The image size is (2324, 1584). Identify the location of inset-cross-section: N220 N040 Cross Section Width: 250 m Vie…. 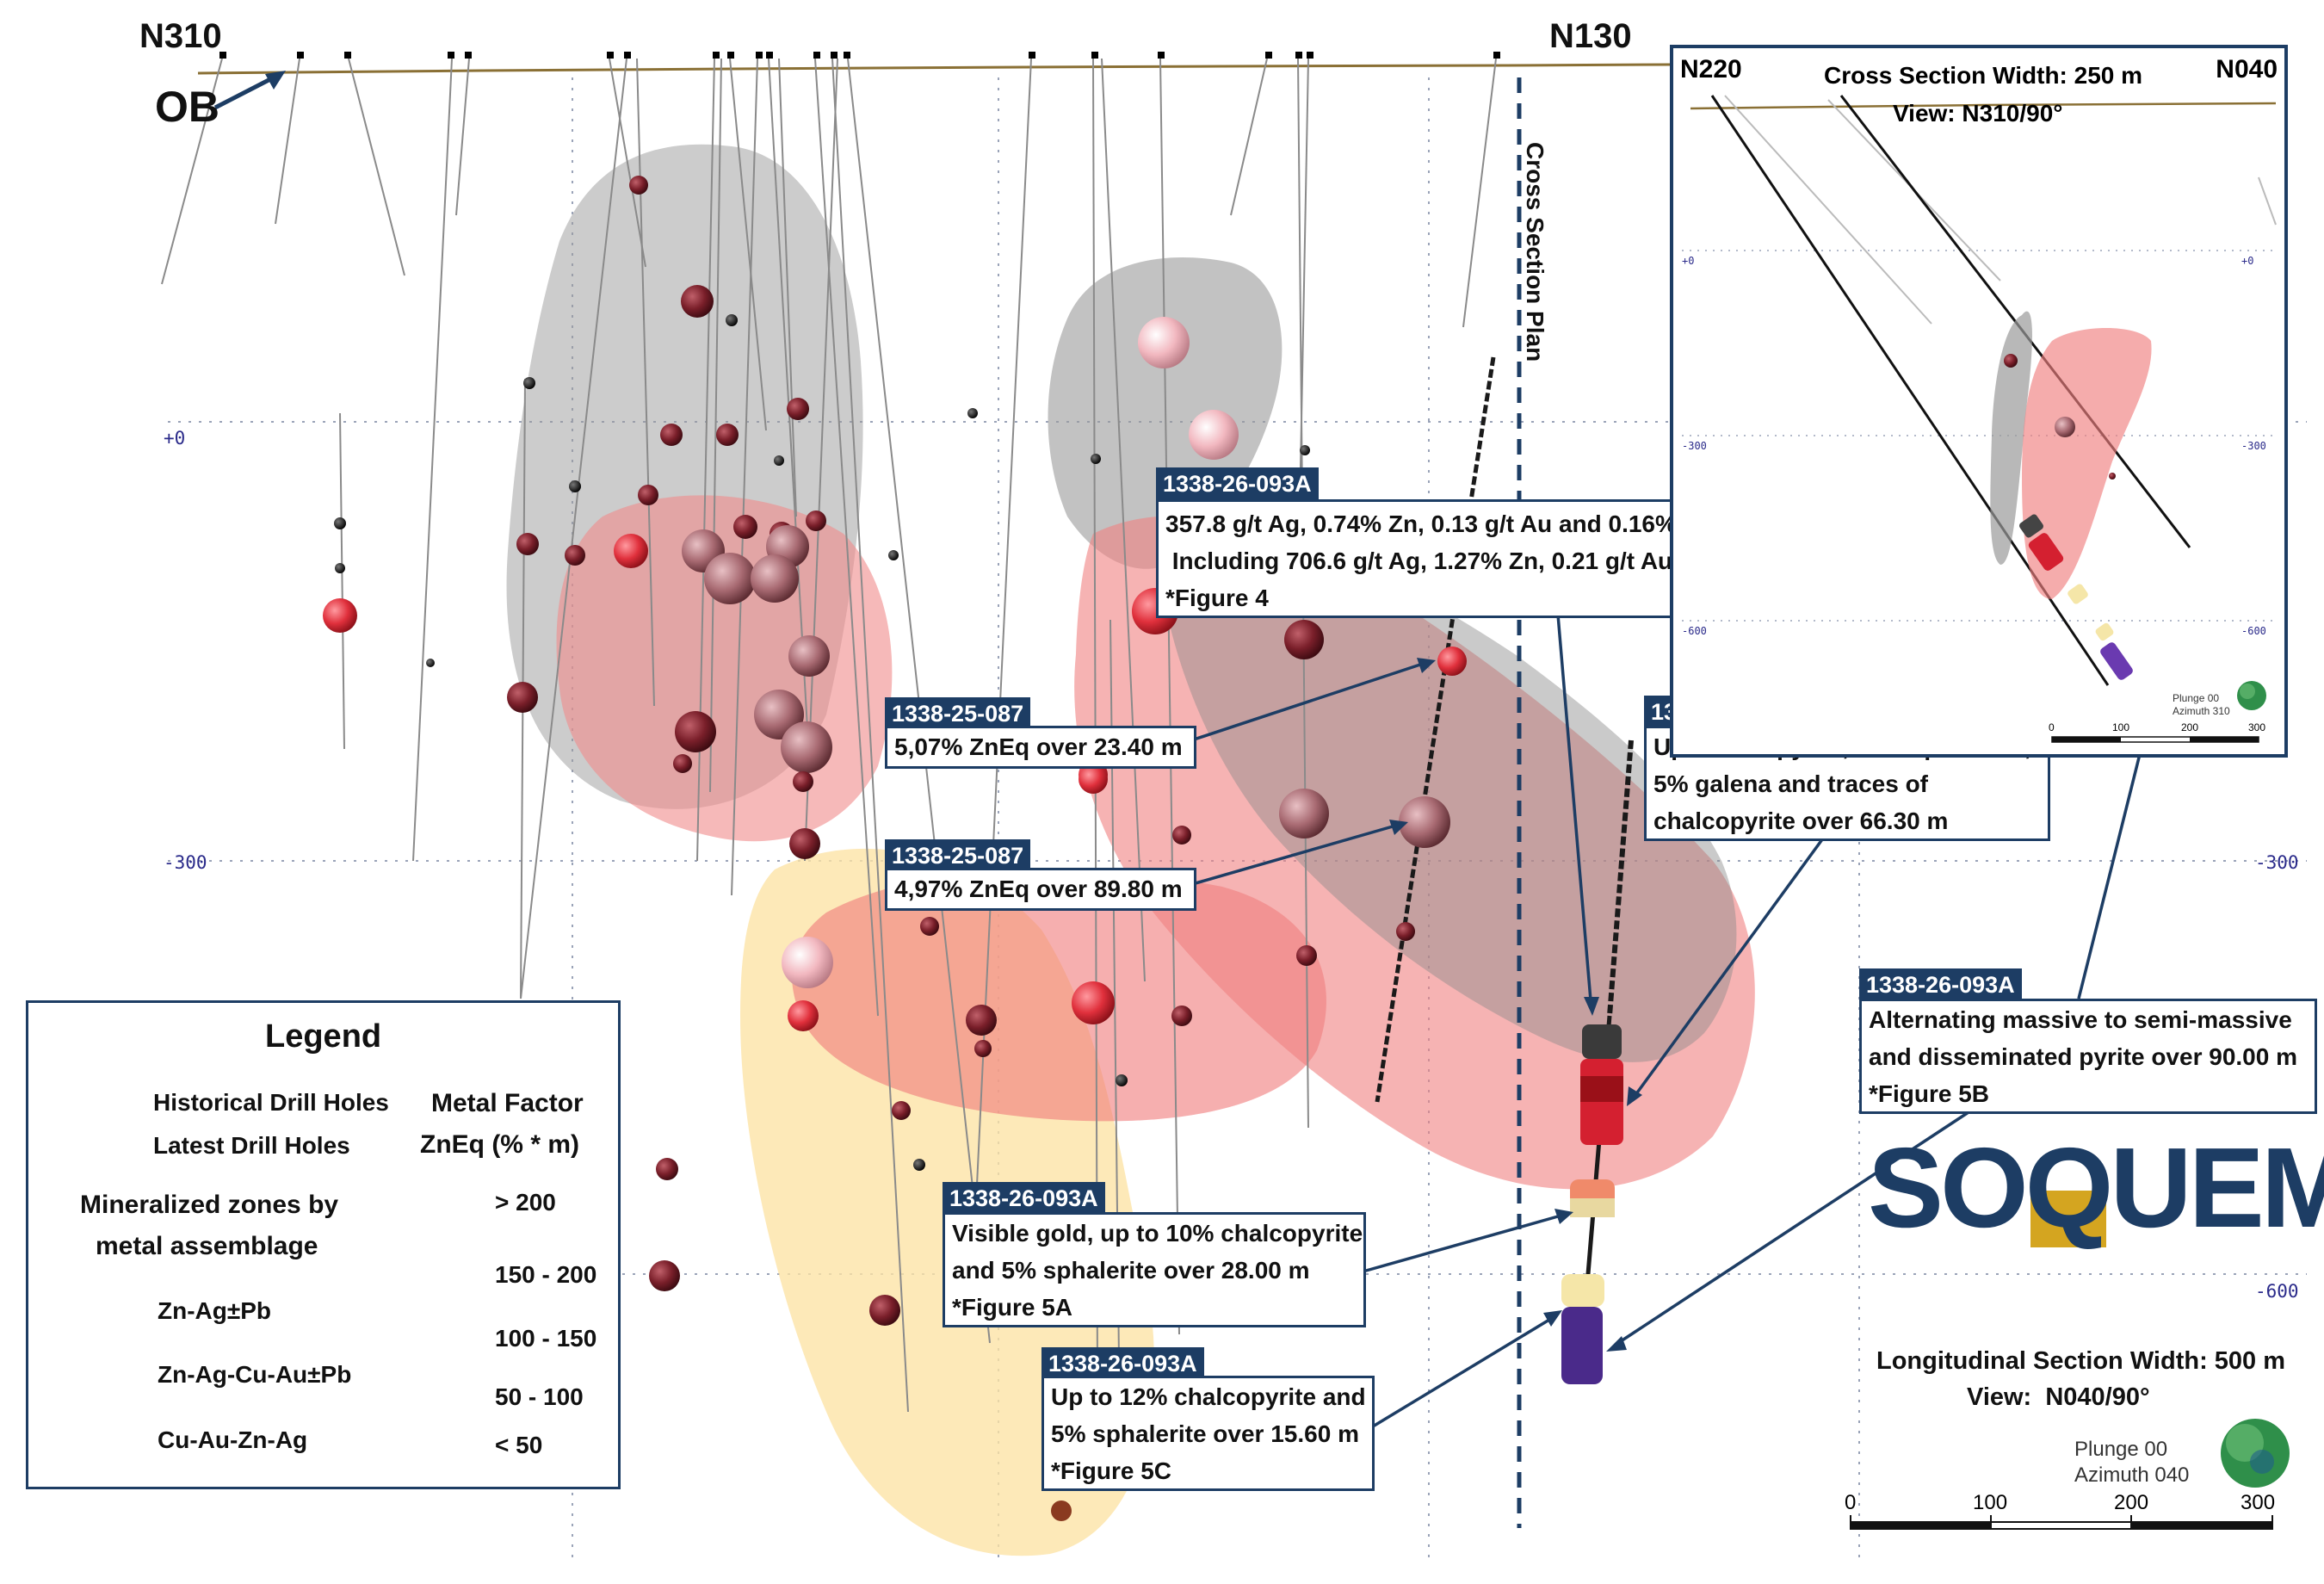
(1979, 401).